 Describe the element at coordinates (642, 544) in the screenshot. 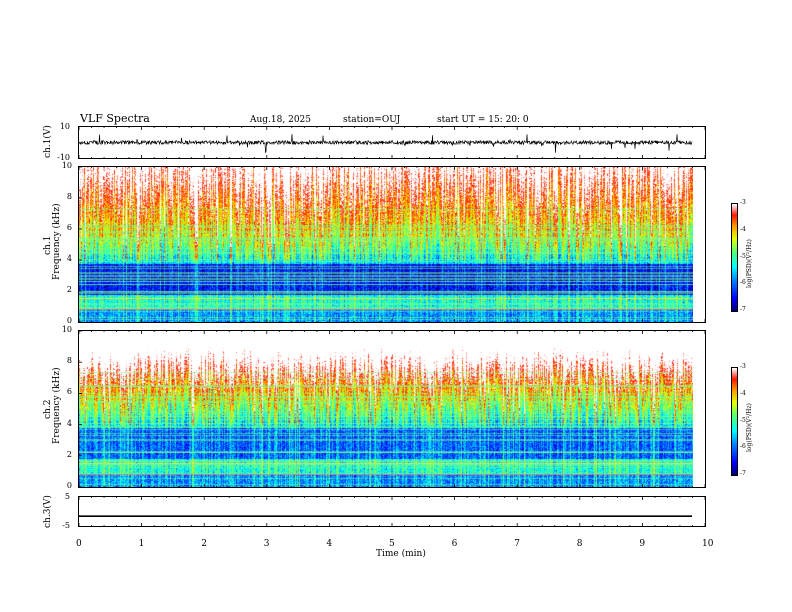

I see `x-tick-label: 9` at that location.